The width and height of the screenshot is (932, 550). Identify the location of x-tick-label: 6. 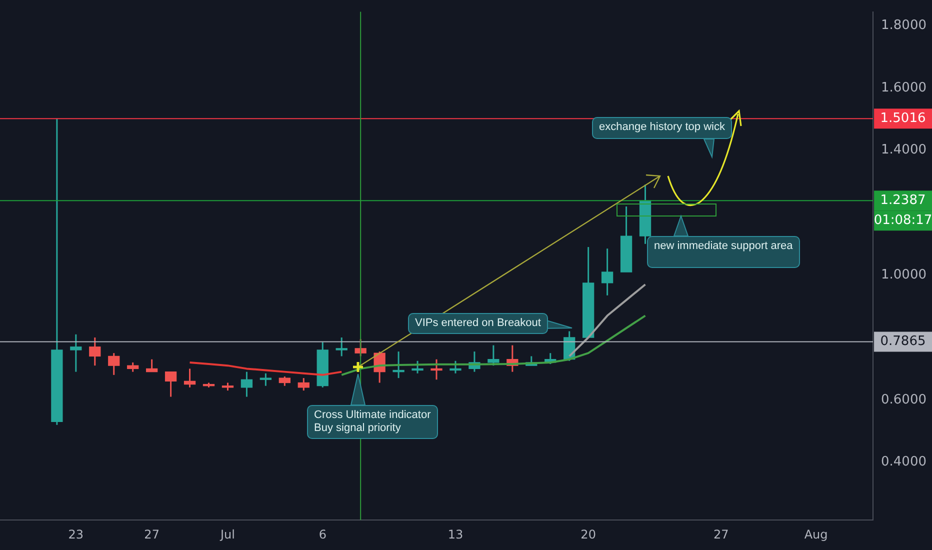
(322, 534).